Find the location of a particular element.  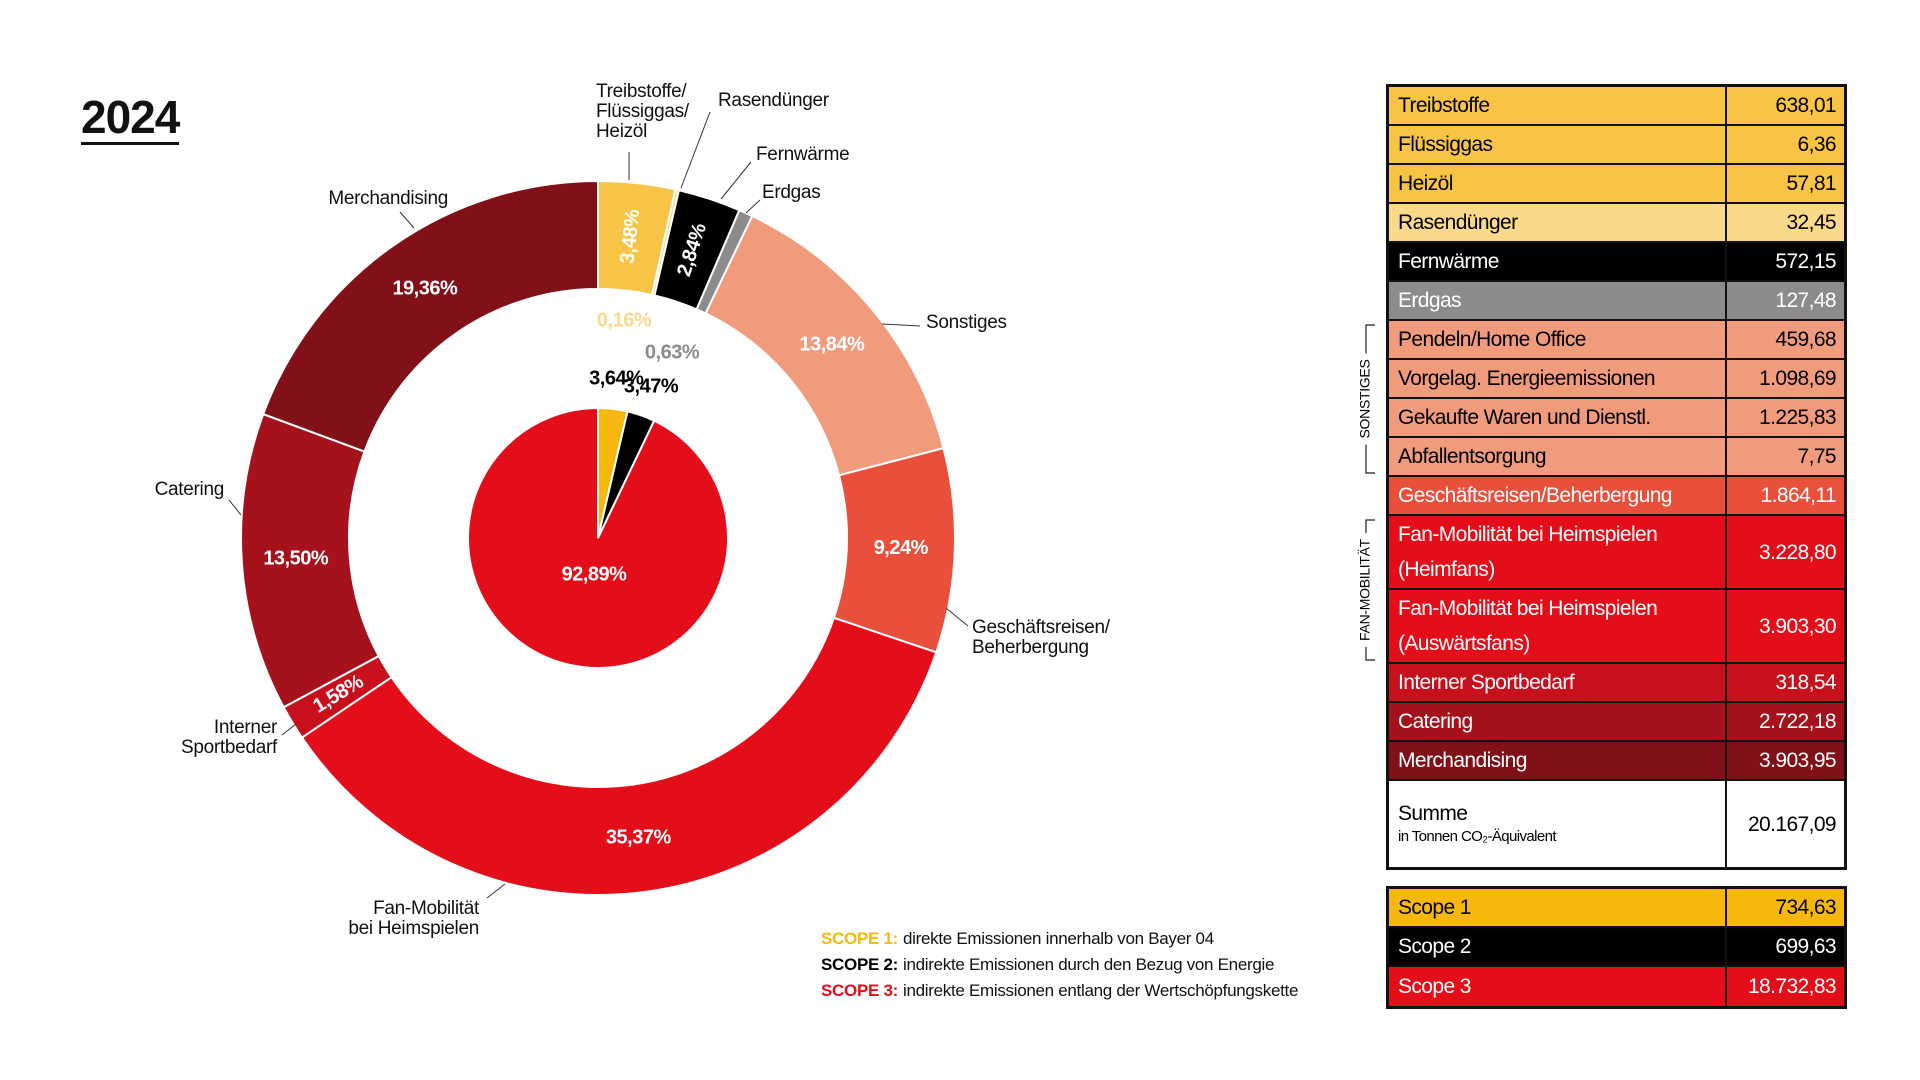

row-label: Abfallentsorgung is located at coordinates (1558, 456).